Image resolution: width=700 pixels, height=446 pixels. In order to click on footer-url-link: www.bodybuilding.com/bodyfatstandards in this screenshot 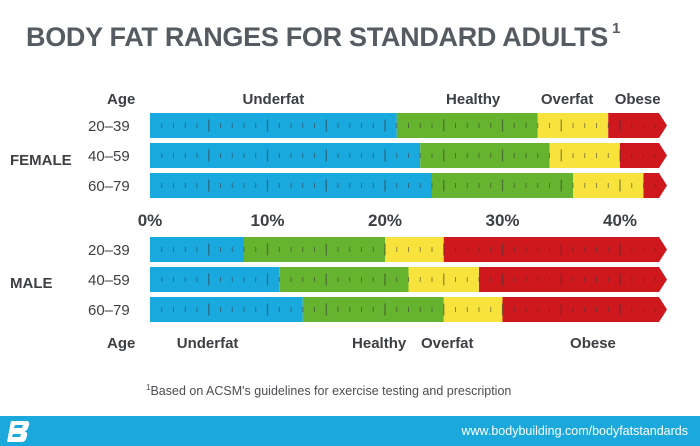, I will do `click(574, 431)`.